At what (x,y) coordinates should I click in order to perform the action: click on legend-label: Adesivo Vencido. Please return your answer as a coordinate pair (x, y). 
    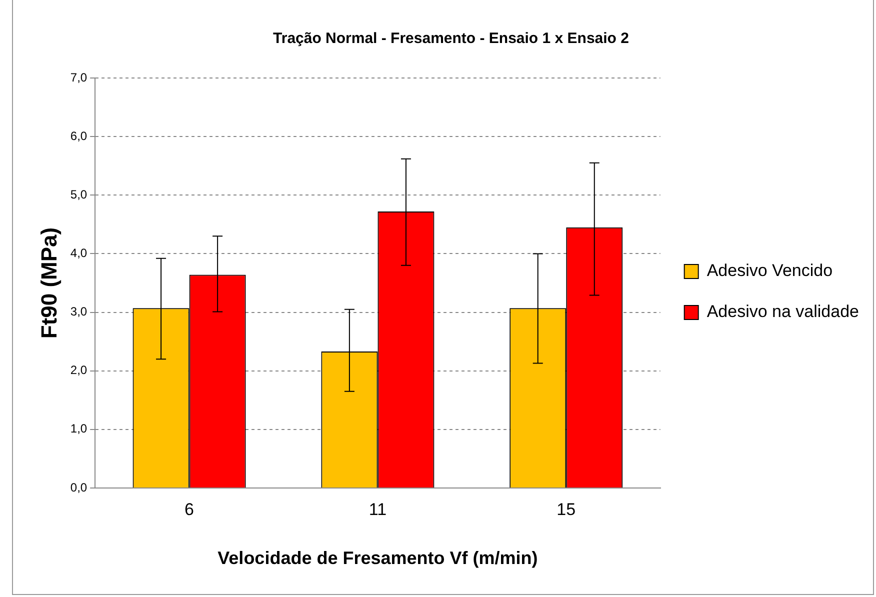
    Looking at the image, I should click on (769, 270).